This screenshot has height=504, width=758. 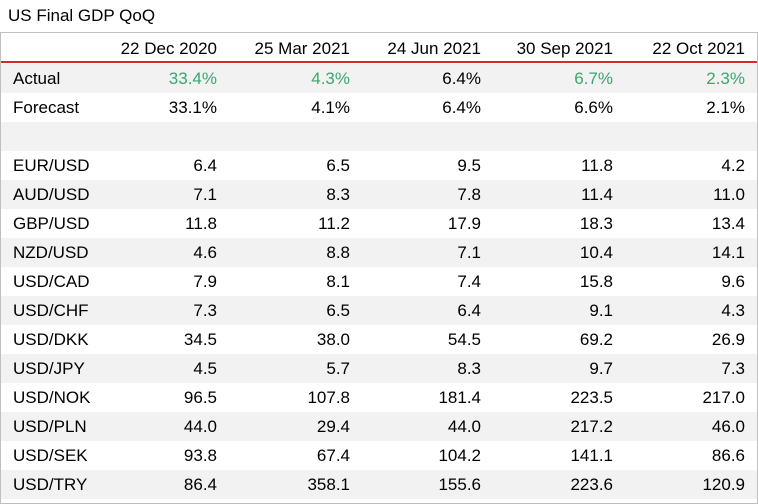 I want to click on column-header: 22 Oct 2021, so click(x=698, y=48).